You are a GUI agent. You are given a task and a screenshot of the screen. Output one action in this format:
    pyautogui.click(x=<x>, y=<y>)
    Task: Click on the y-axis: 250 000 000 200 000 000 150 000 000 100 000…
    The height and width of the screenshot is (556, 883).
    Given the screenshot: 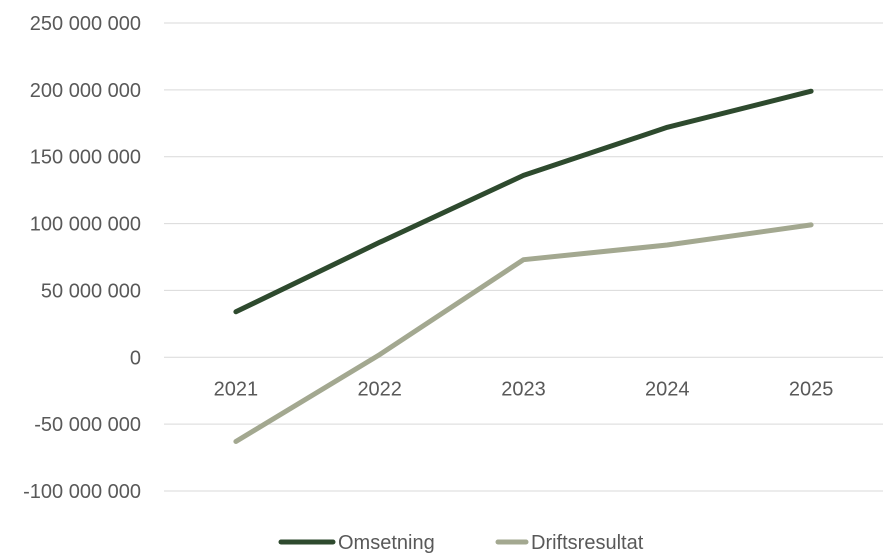 What is the action you would take?
    pyautogui.click(x=82, y=258)
    